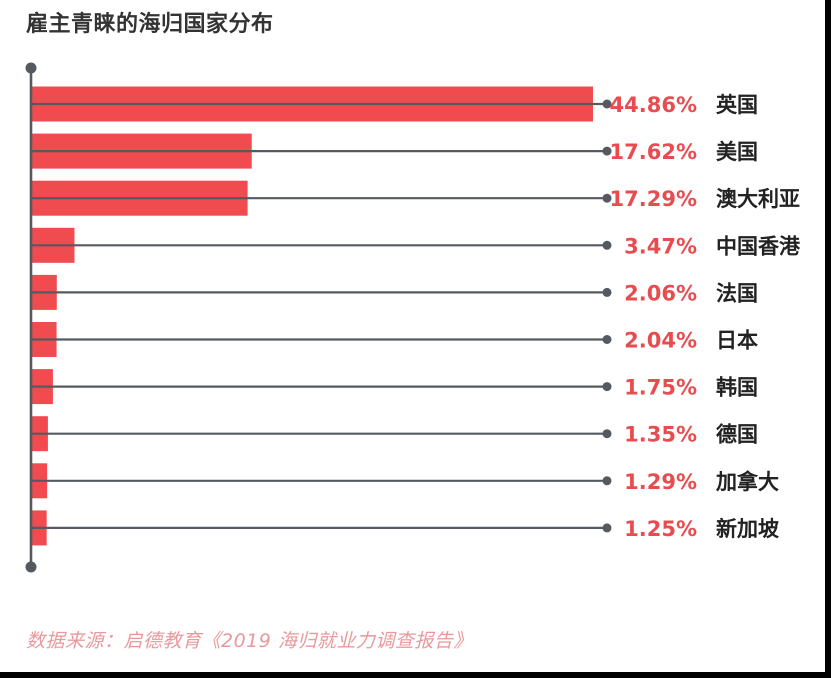  Describe the element at coordinates (660, 435) in the screenshot. I see `value-label: 1.35%` at that location.